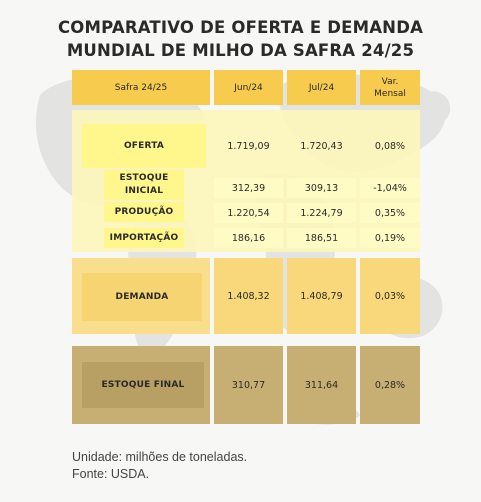 This screenshot has width=481, height=502. I want to click on header-var-label: Var. Mensal, so click(390, 87).